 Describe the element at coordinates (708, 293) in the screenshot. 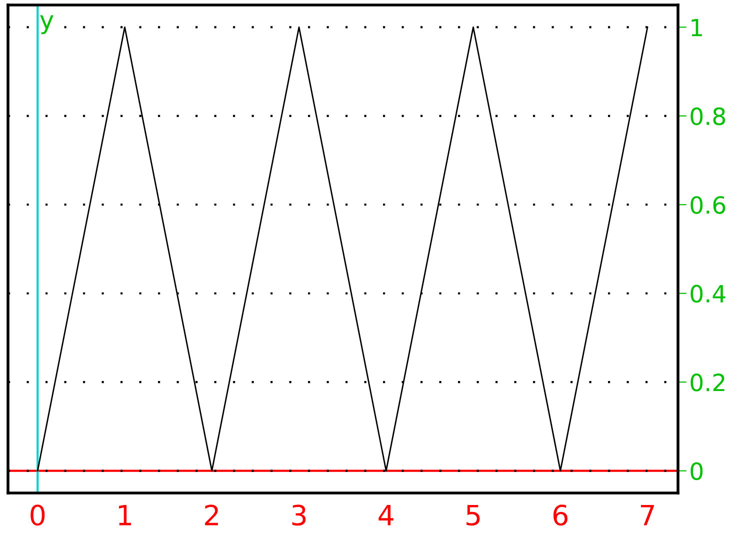

I see `y-tick-label: 0.4` at that location.